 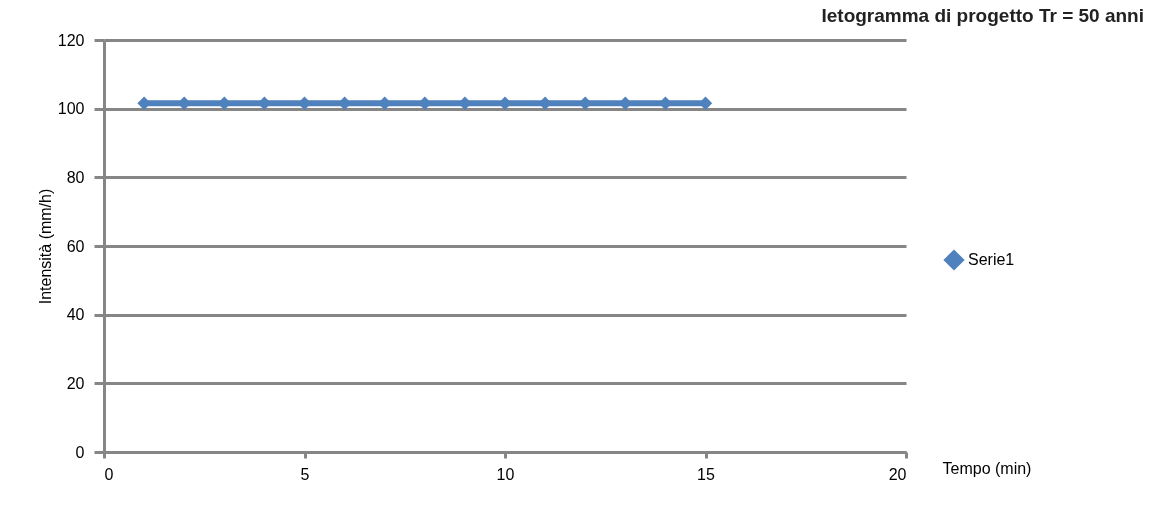 What do you see at coordinates (987, 468) in the screenshot?
I see `x-axis-title: Tempo (min)` at bounding box center [987, 468].